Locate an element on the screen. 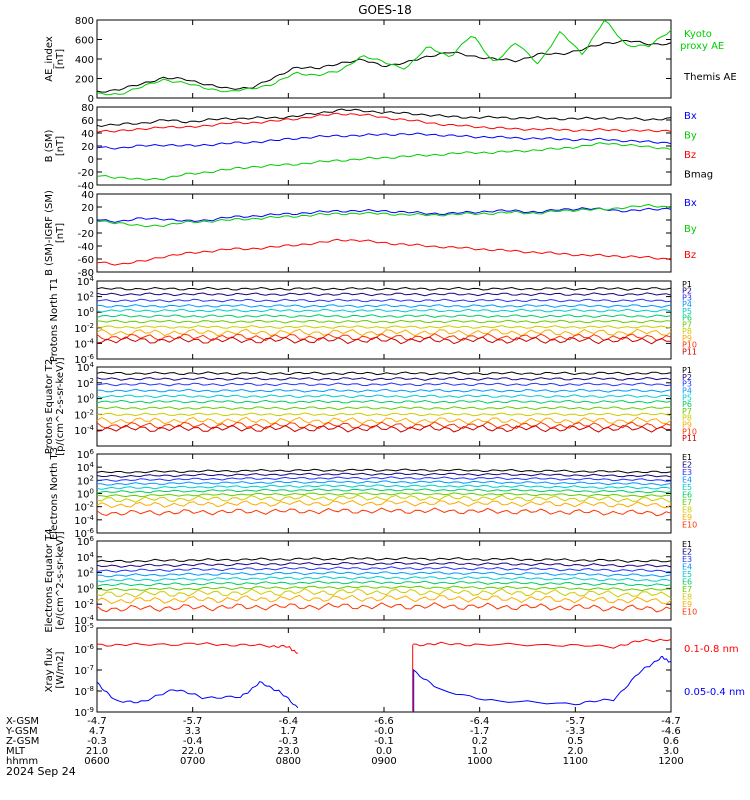 This screenshot has height=800, width=750. y-tick-label: 10⁶ is located at coordinates (86, 541).